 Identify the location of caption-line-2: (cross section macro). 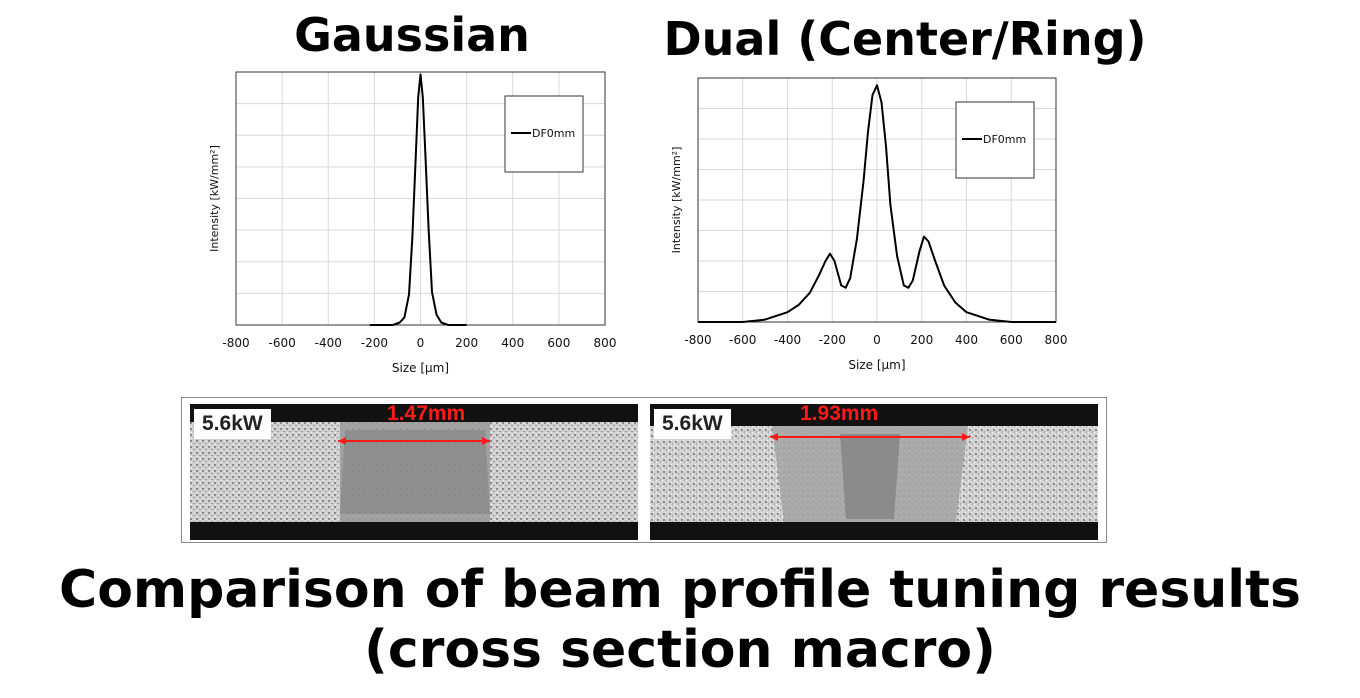
(680, 650).